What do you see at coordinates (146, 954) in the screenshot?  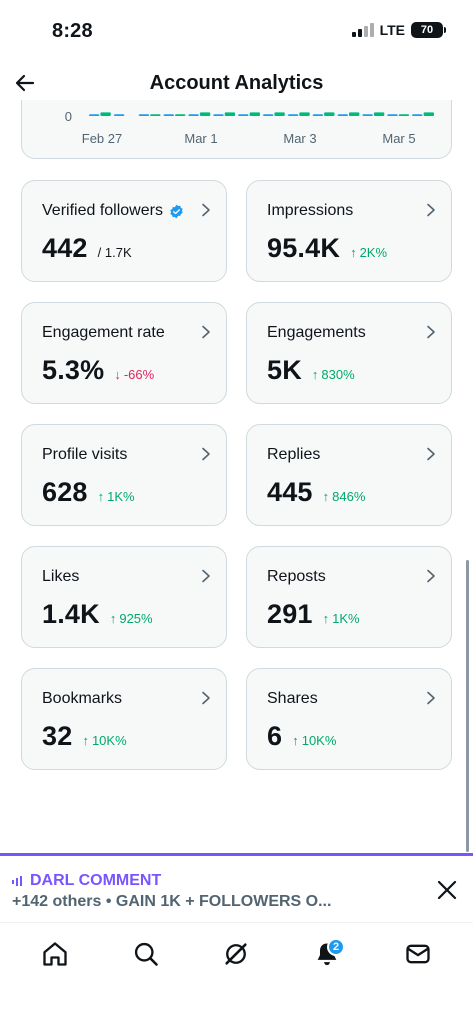 I see `nav-search` at bounding box center [146, 954].